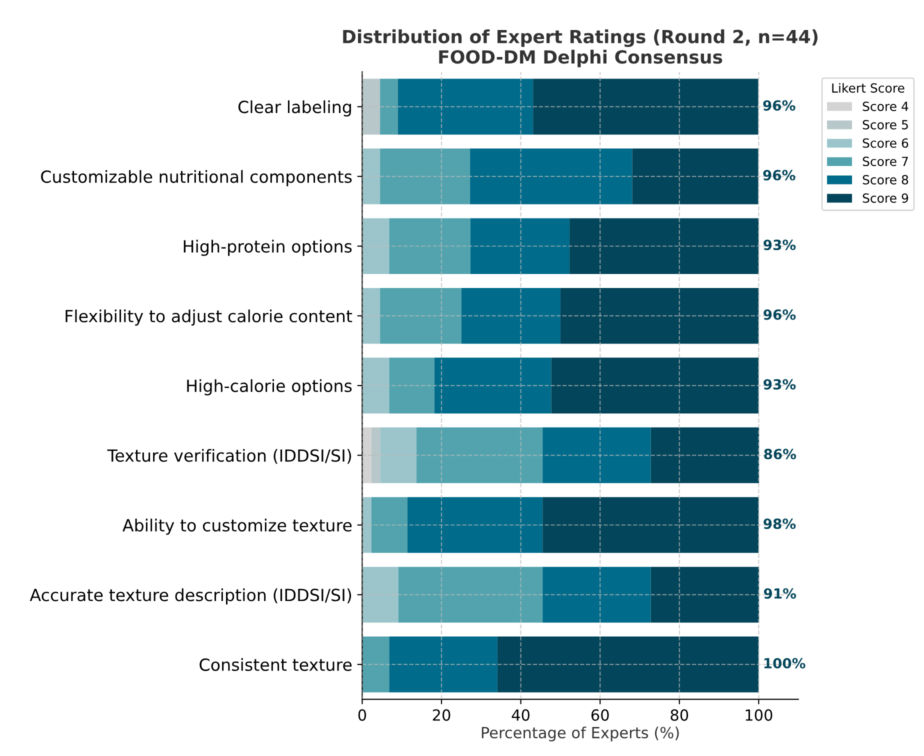 This screenshot has width=924, height=756. Describe the element at coordinates (780, 524) in the screenshot. I see `annotation: 98%` at that location.